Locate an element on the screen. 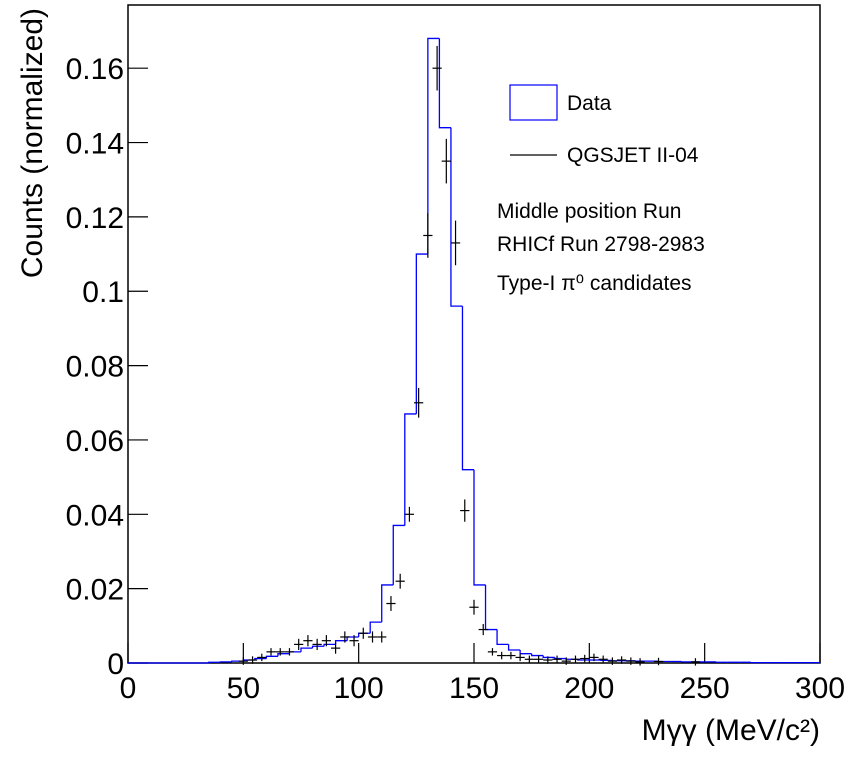 The image size is (857, 758). y-tick-label: 0.04 is located at coordinates (95, 515).